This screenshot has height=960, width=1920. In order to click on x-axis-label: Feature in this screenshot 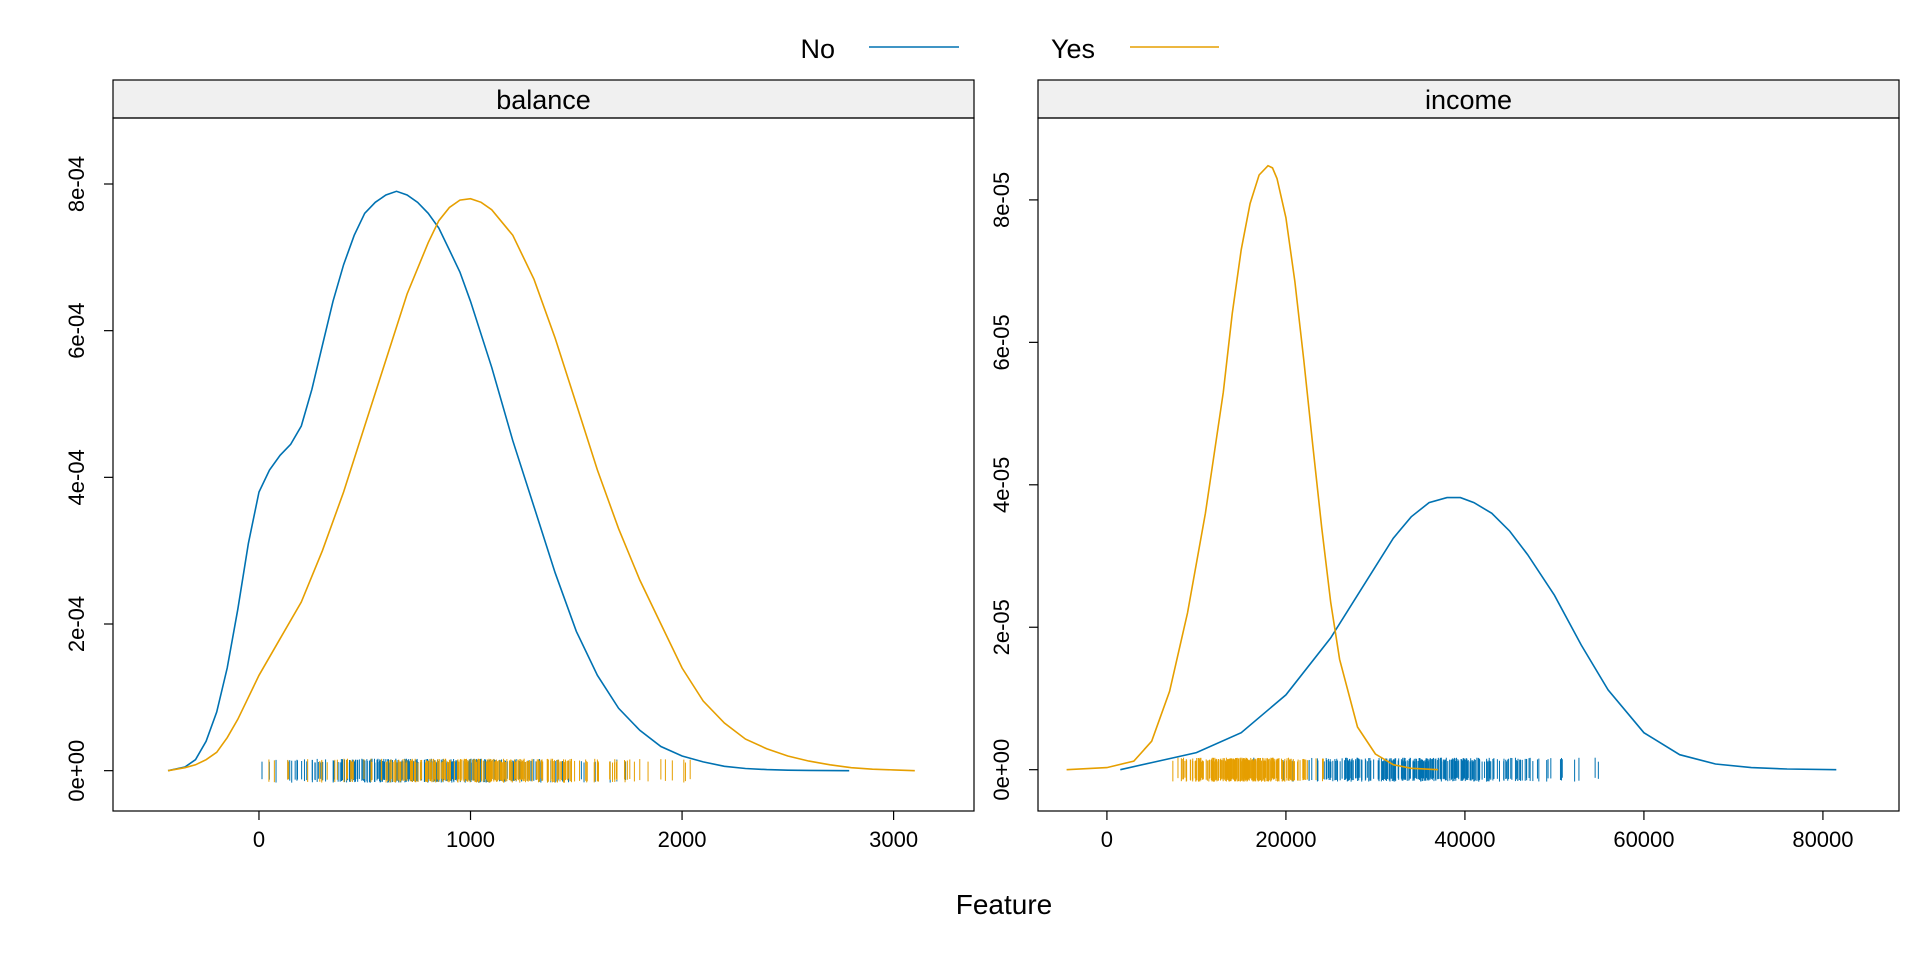, I will do `click(1004, 904)`.